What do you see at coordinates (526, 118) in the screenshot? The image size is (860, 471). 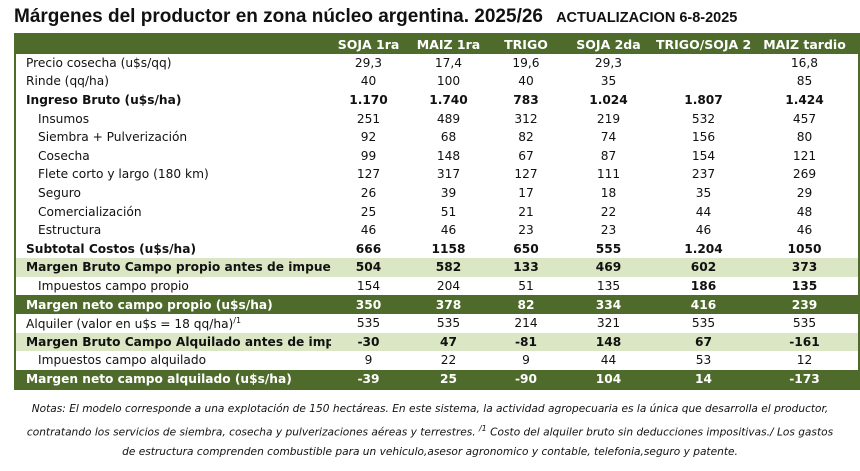 I see `cell: 312` at bounding box center [526, 118].